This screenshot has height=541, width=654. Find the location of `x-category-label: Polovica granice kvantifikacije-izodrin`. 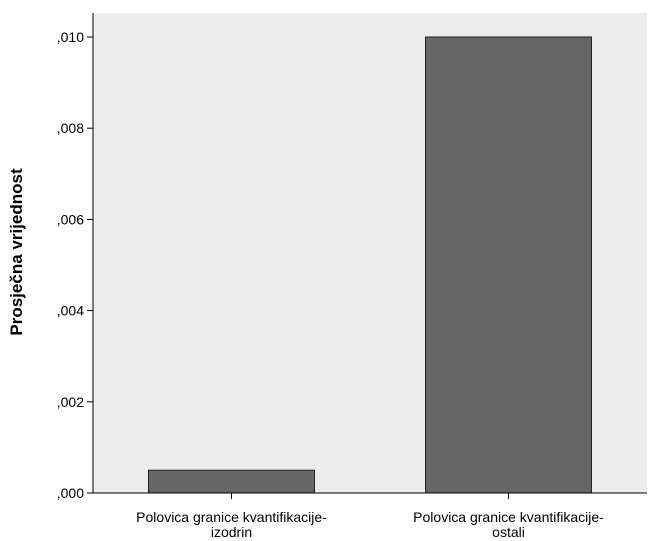

x-category-label: Polovica granice kvantifikacije-izodrin is located at coordinates (231, 524).